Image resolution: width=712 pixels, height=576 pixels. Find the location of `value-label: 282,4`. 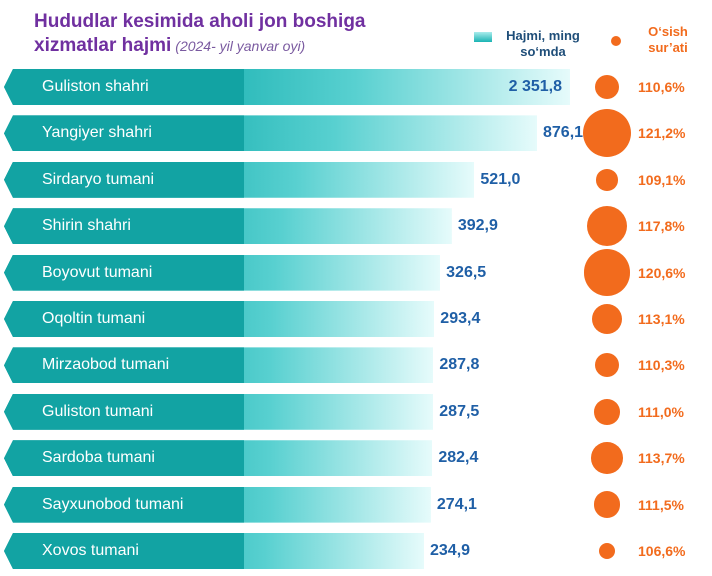

value-label: 282,4 is located at coordinates (458, 458).